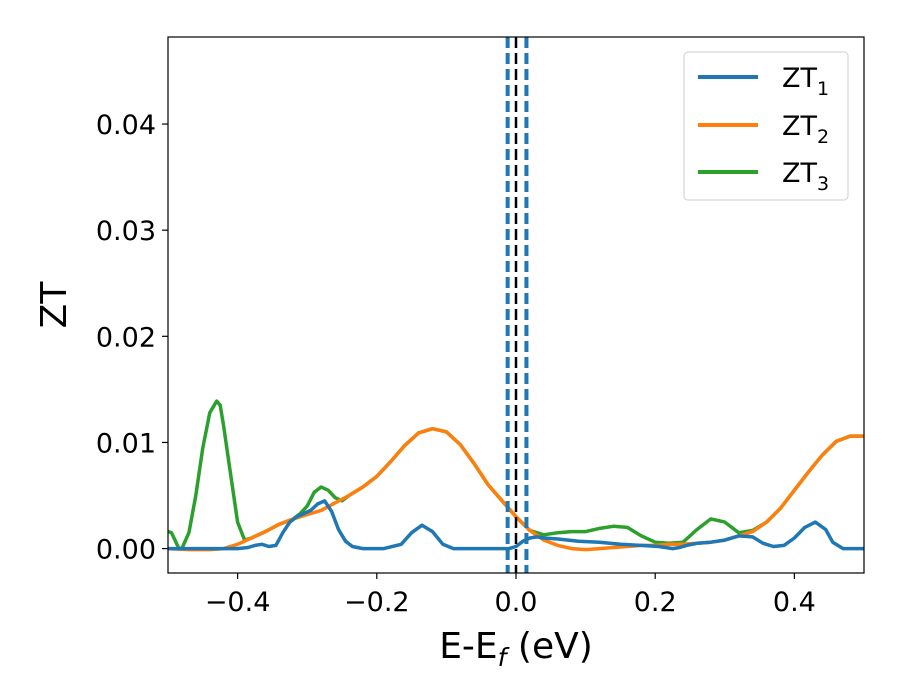 The height and width of the screenshot is (700, 900). I want to click on legend-entry-zt3: ZT3, so click(763, 176).